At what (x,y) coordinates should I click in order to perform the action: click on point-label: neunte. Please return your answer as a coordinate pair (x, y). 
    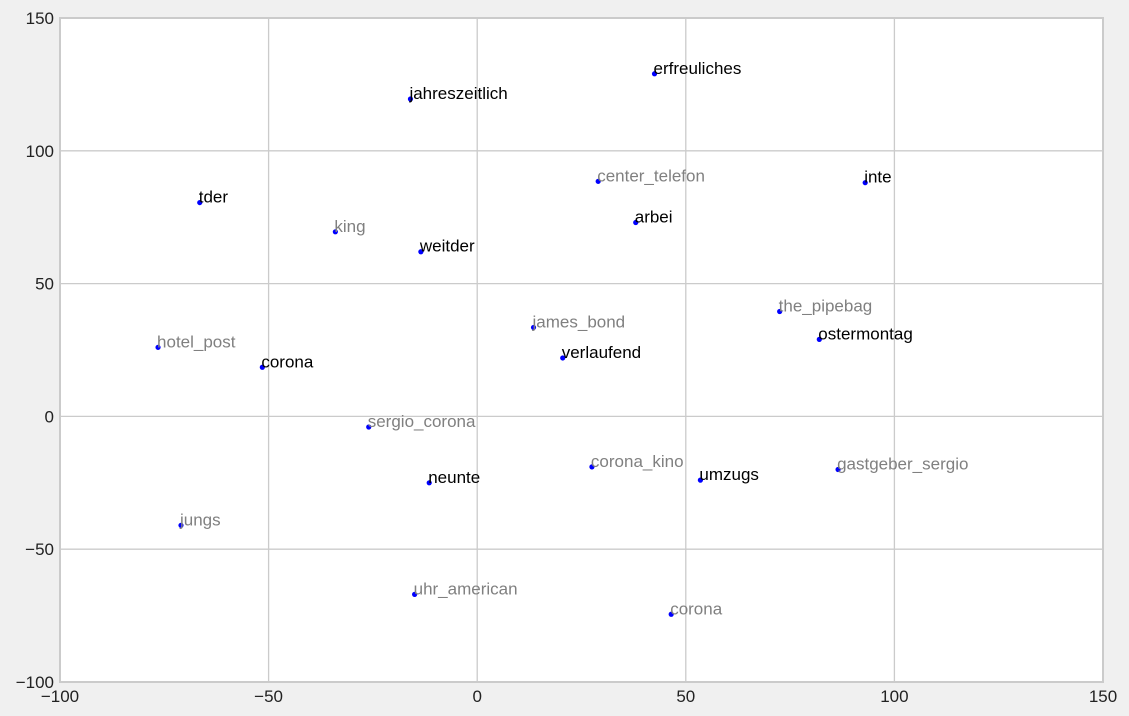
    Looking at the image, I should click on (454, 477).